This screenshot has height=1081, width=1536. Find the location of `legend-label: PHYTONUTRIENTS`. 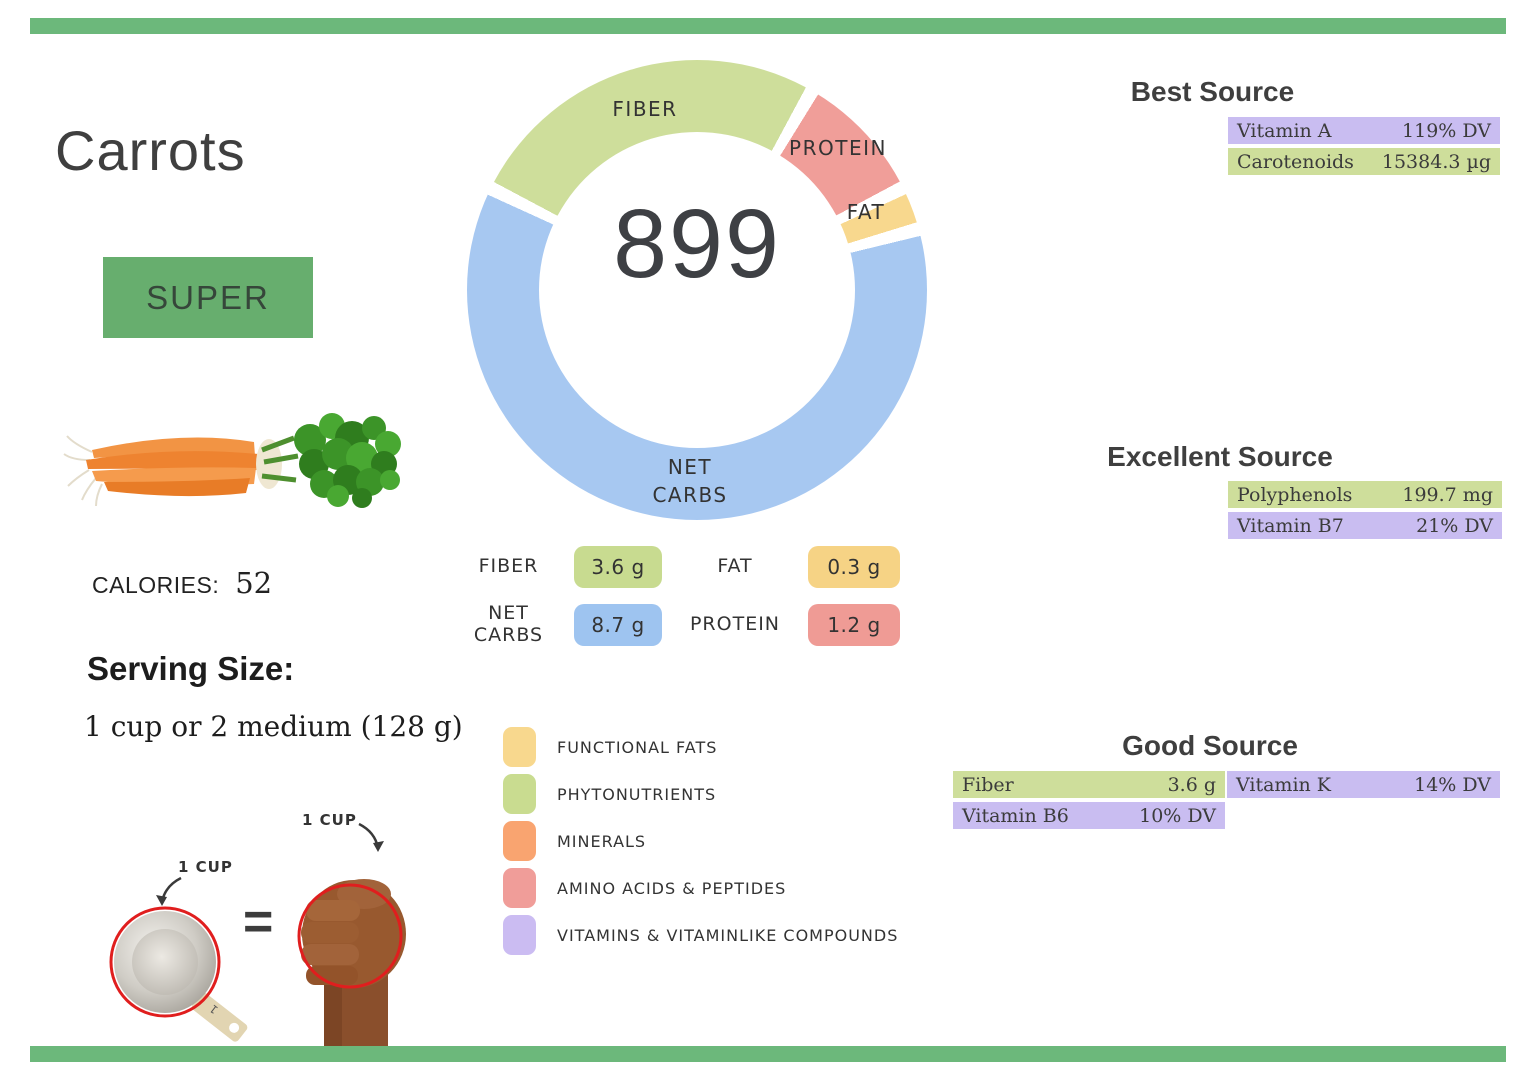

legend-label: PHYTONUTRIENTS is located at coordinates (637, 794).